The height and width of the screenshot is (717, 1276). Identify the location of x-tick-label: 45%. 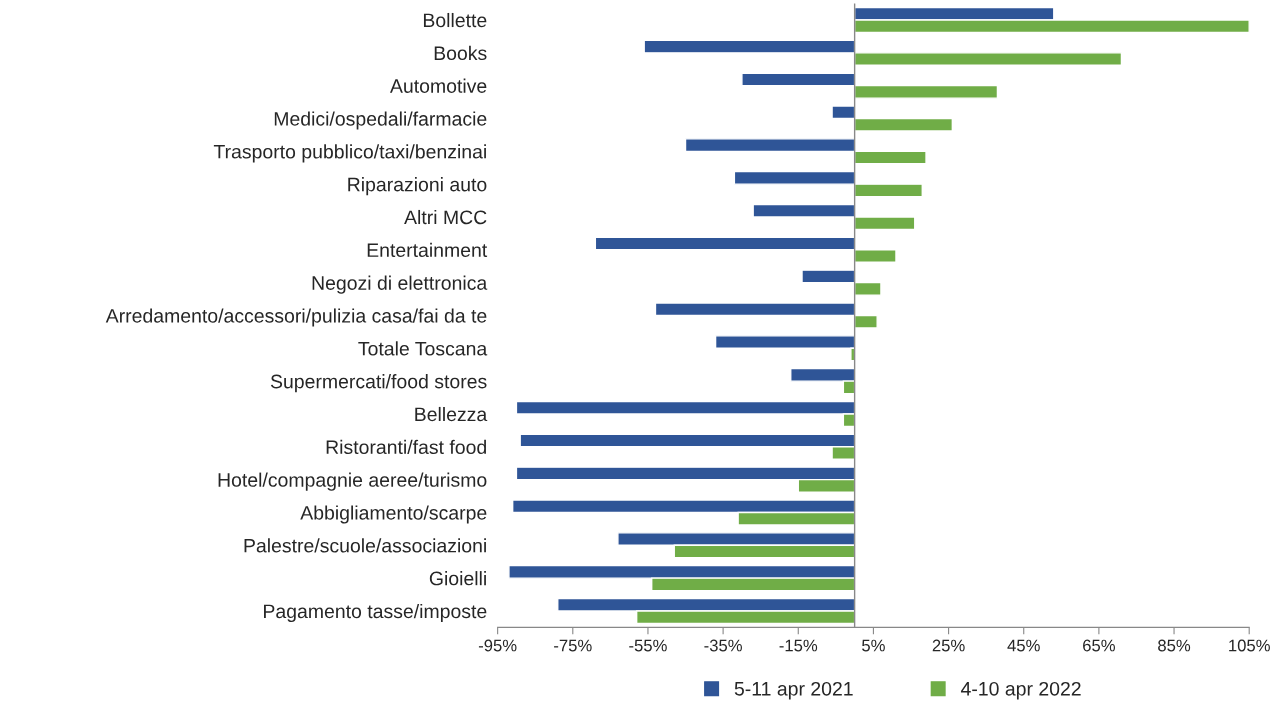
(1023, 645).